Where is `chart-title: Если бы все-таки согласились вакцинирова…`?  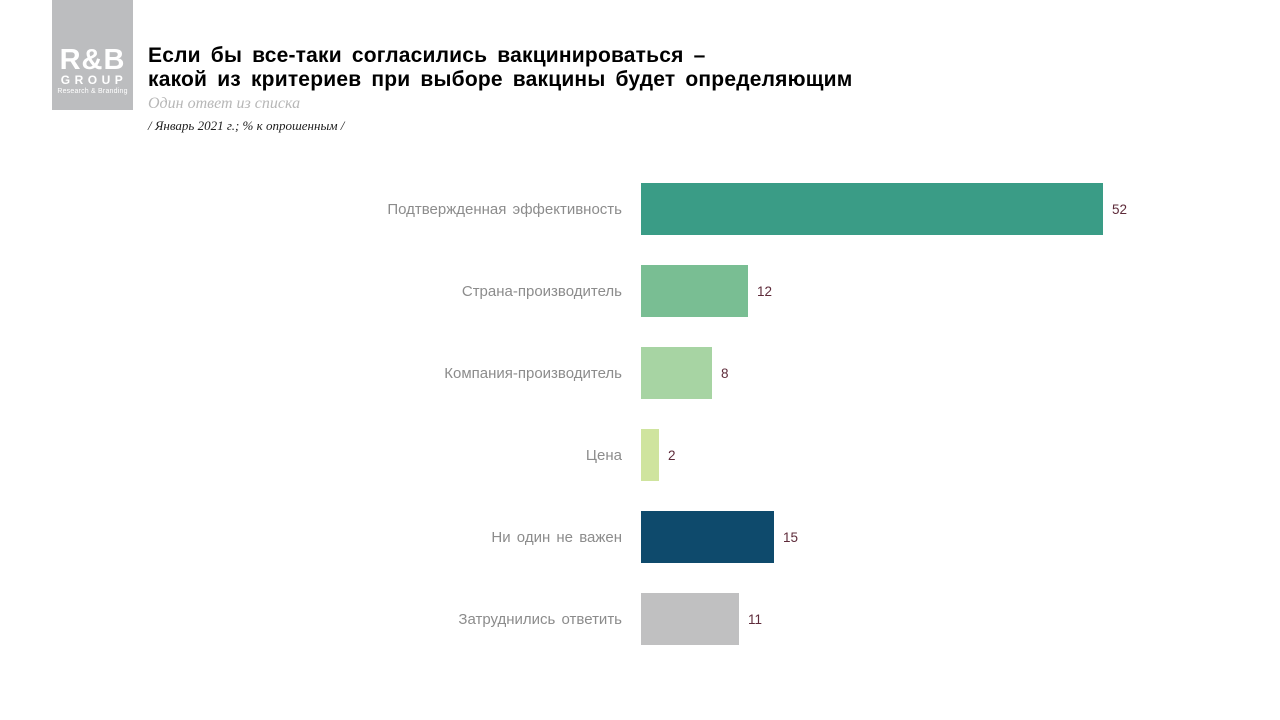 chart-title: Если бы все-таки согласились вакцинирова… is located at coordinates (698, 68).